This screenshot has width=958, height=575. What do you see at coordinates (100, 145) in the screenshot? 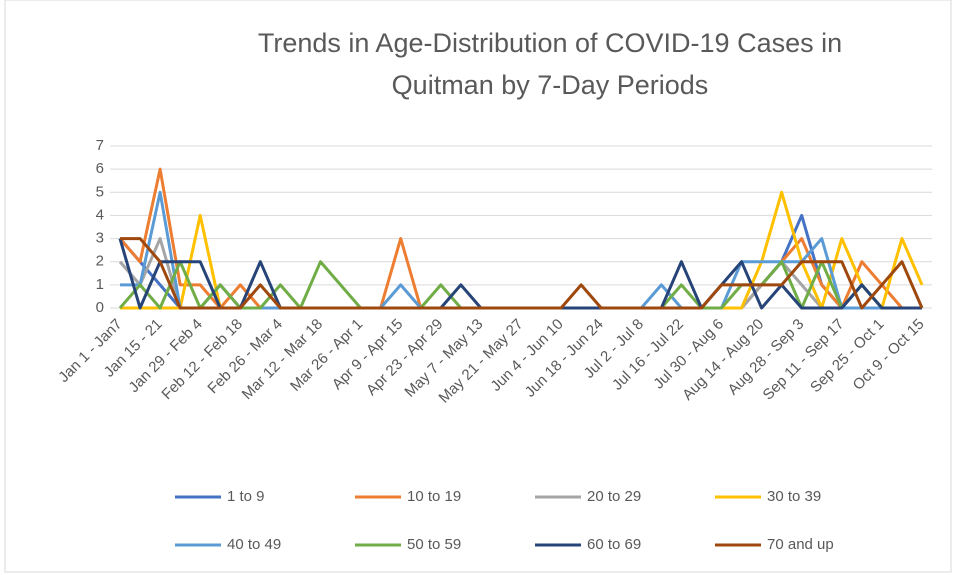
I see `y-tick-label: 7` at bounding box center [100, 145].